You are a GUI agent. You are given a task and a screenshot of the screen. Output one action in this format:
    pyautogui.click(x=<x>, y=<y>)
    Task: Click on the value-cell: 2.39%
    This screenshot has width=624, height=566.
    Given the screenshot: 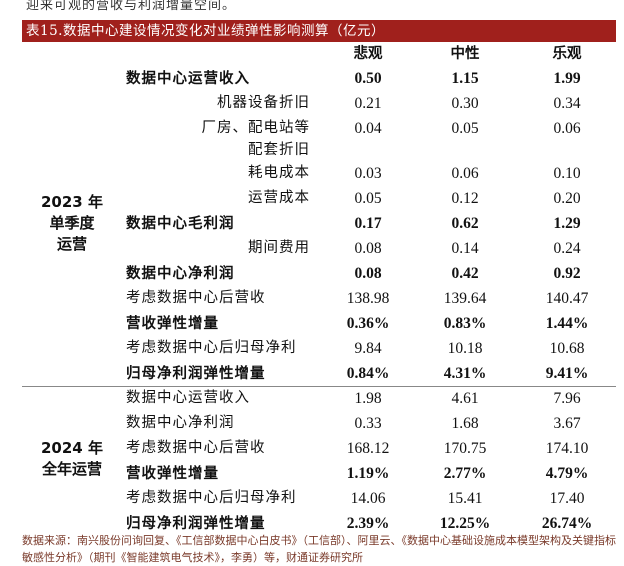 What is the action you would take?
    pyautogui.click(x=368, y=523)
    